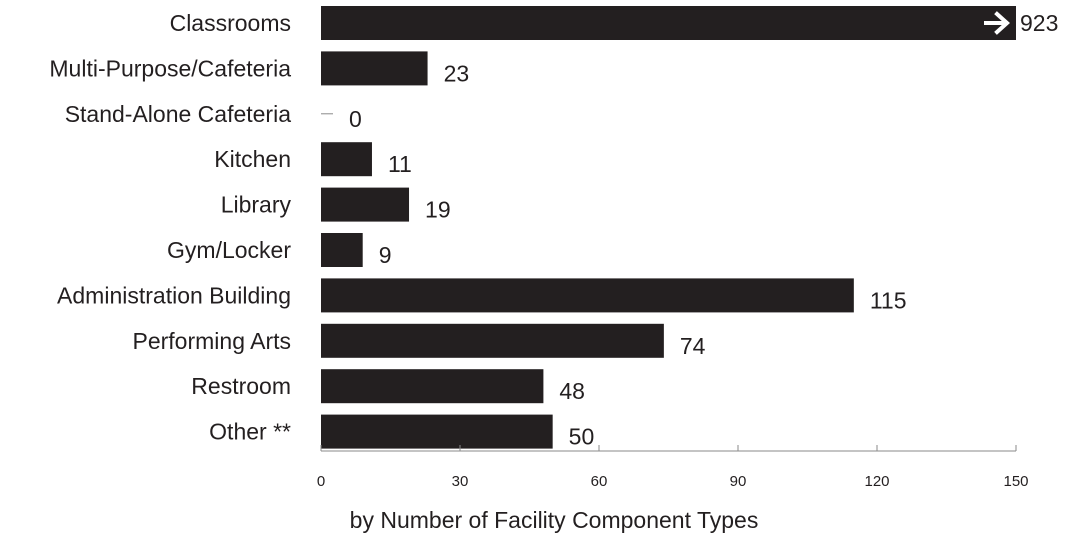 This screenshot has height=533, width=1080. I want to click on value-label: 50, so click(582, 437).